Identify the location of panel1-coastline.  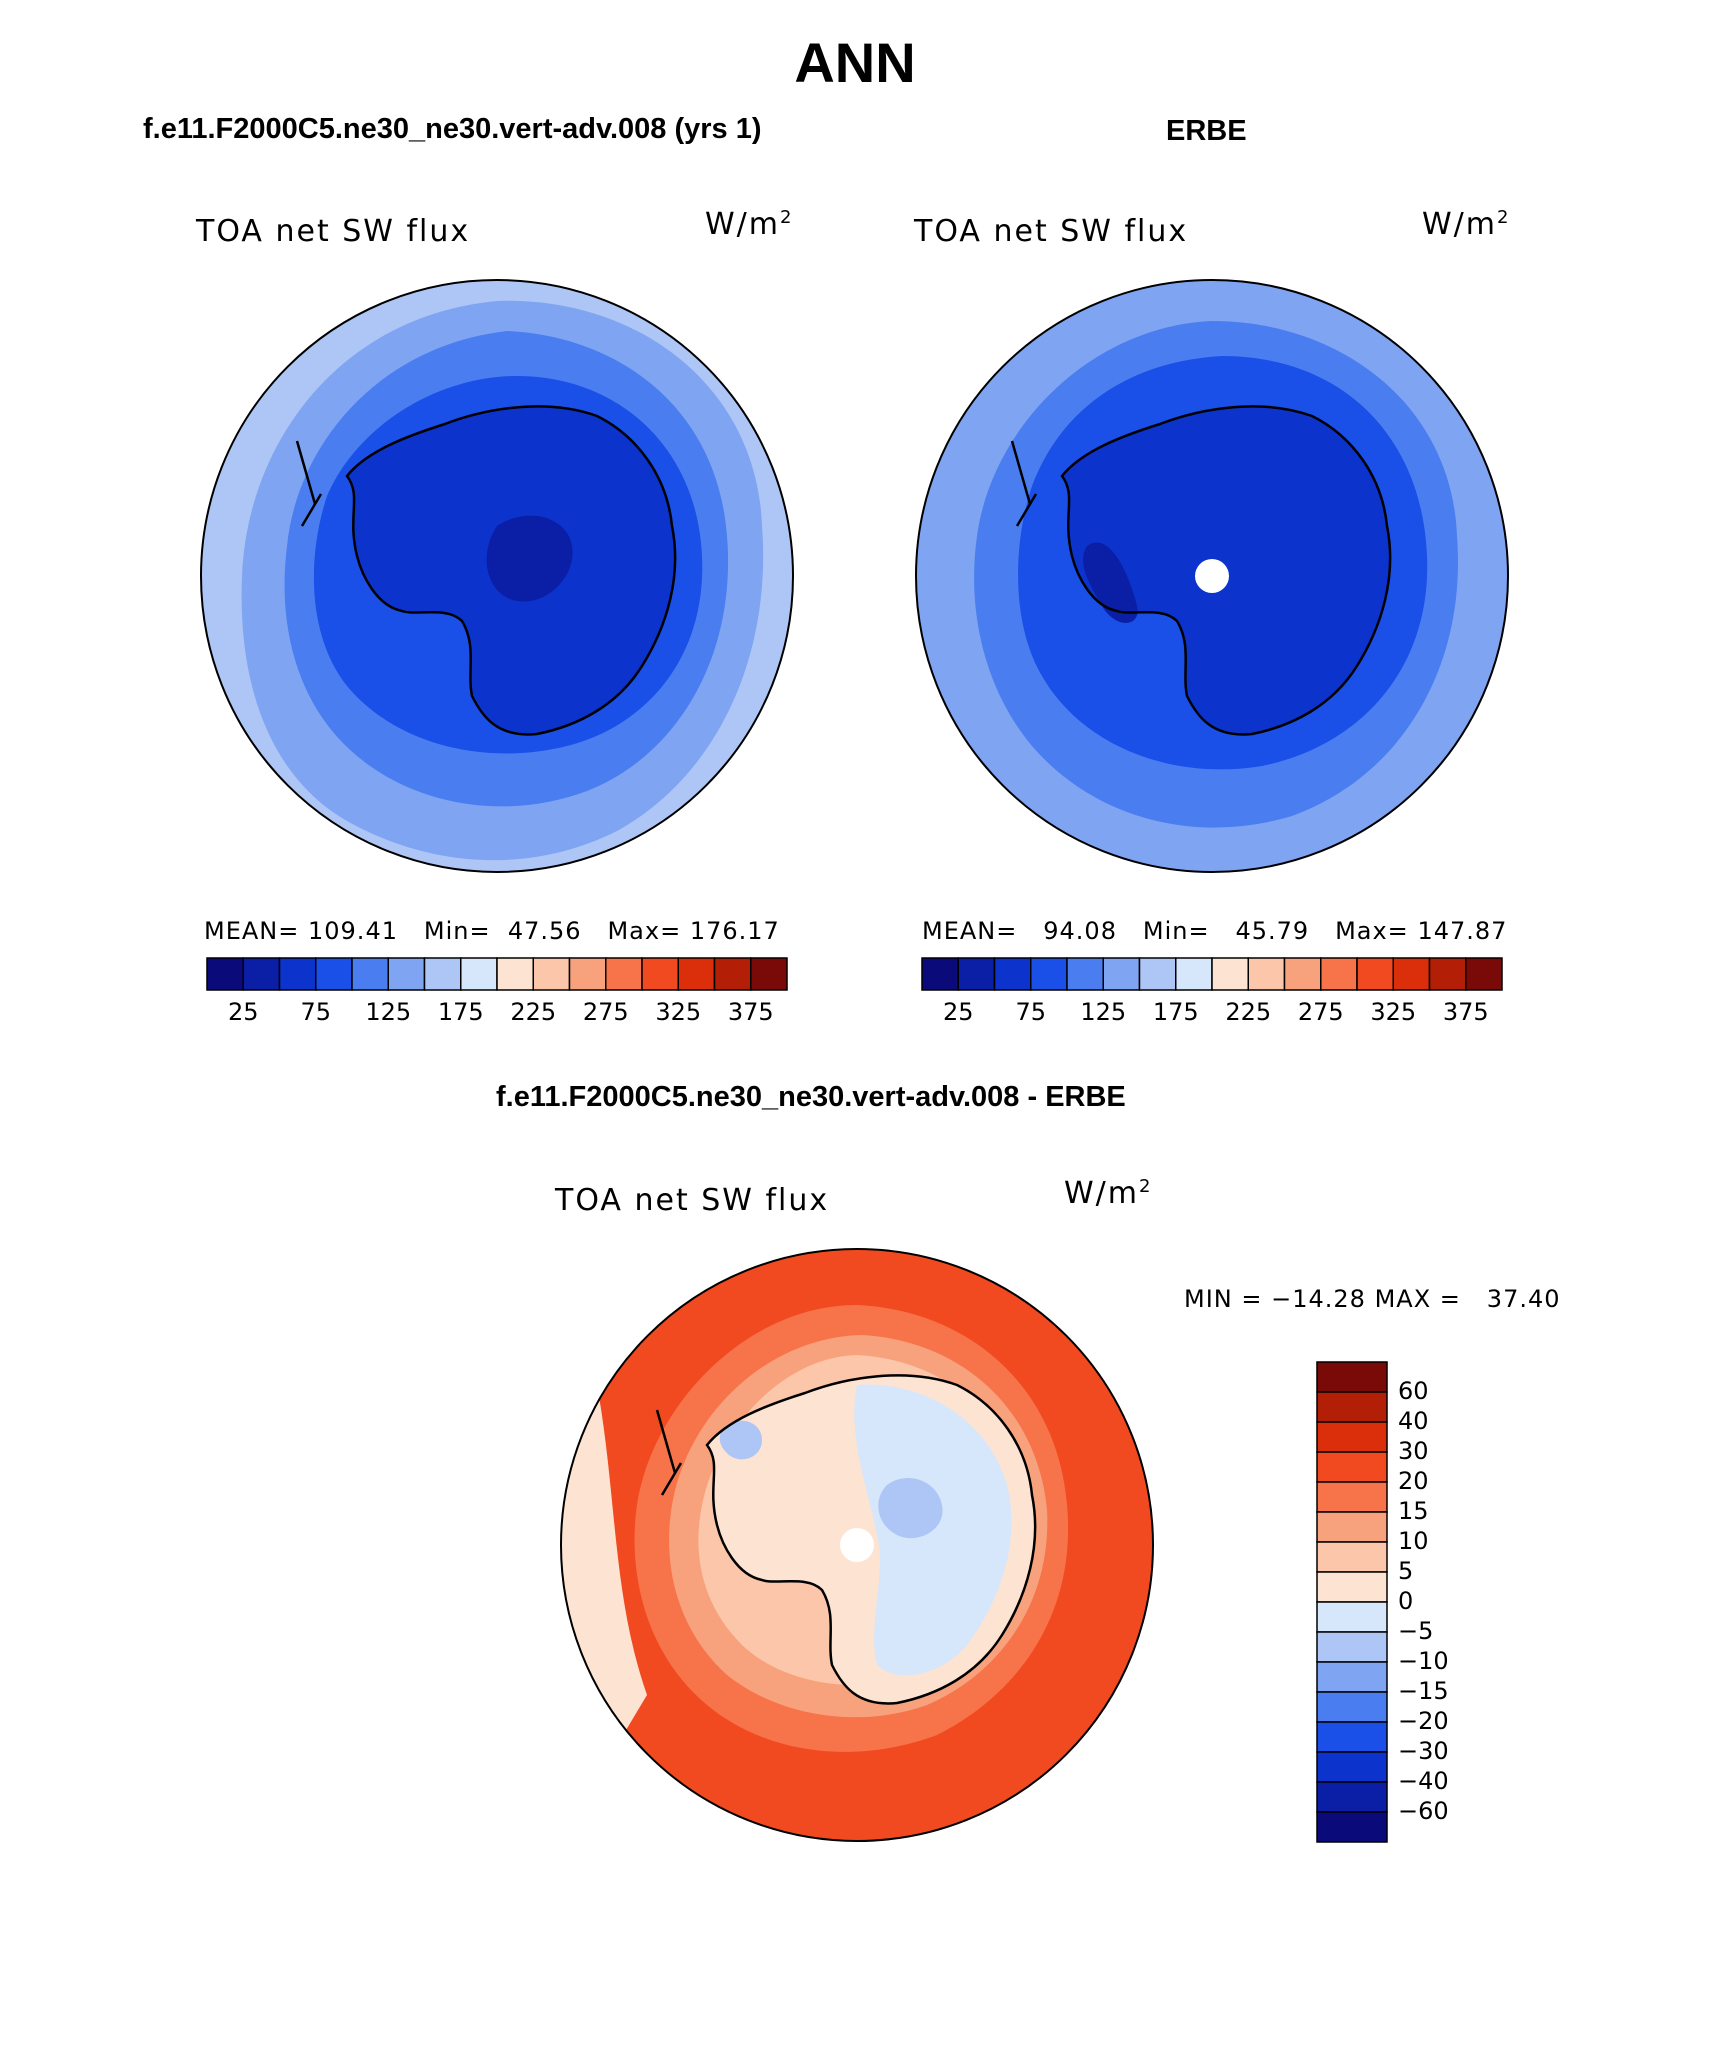
(486, 570).